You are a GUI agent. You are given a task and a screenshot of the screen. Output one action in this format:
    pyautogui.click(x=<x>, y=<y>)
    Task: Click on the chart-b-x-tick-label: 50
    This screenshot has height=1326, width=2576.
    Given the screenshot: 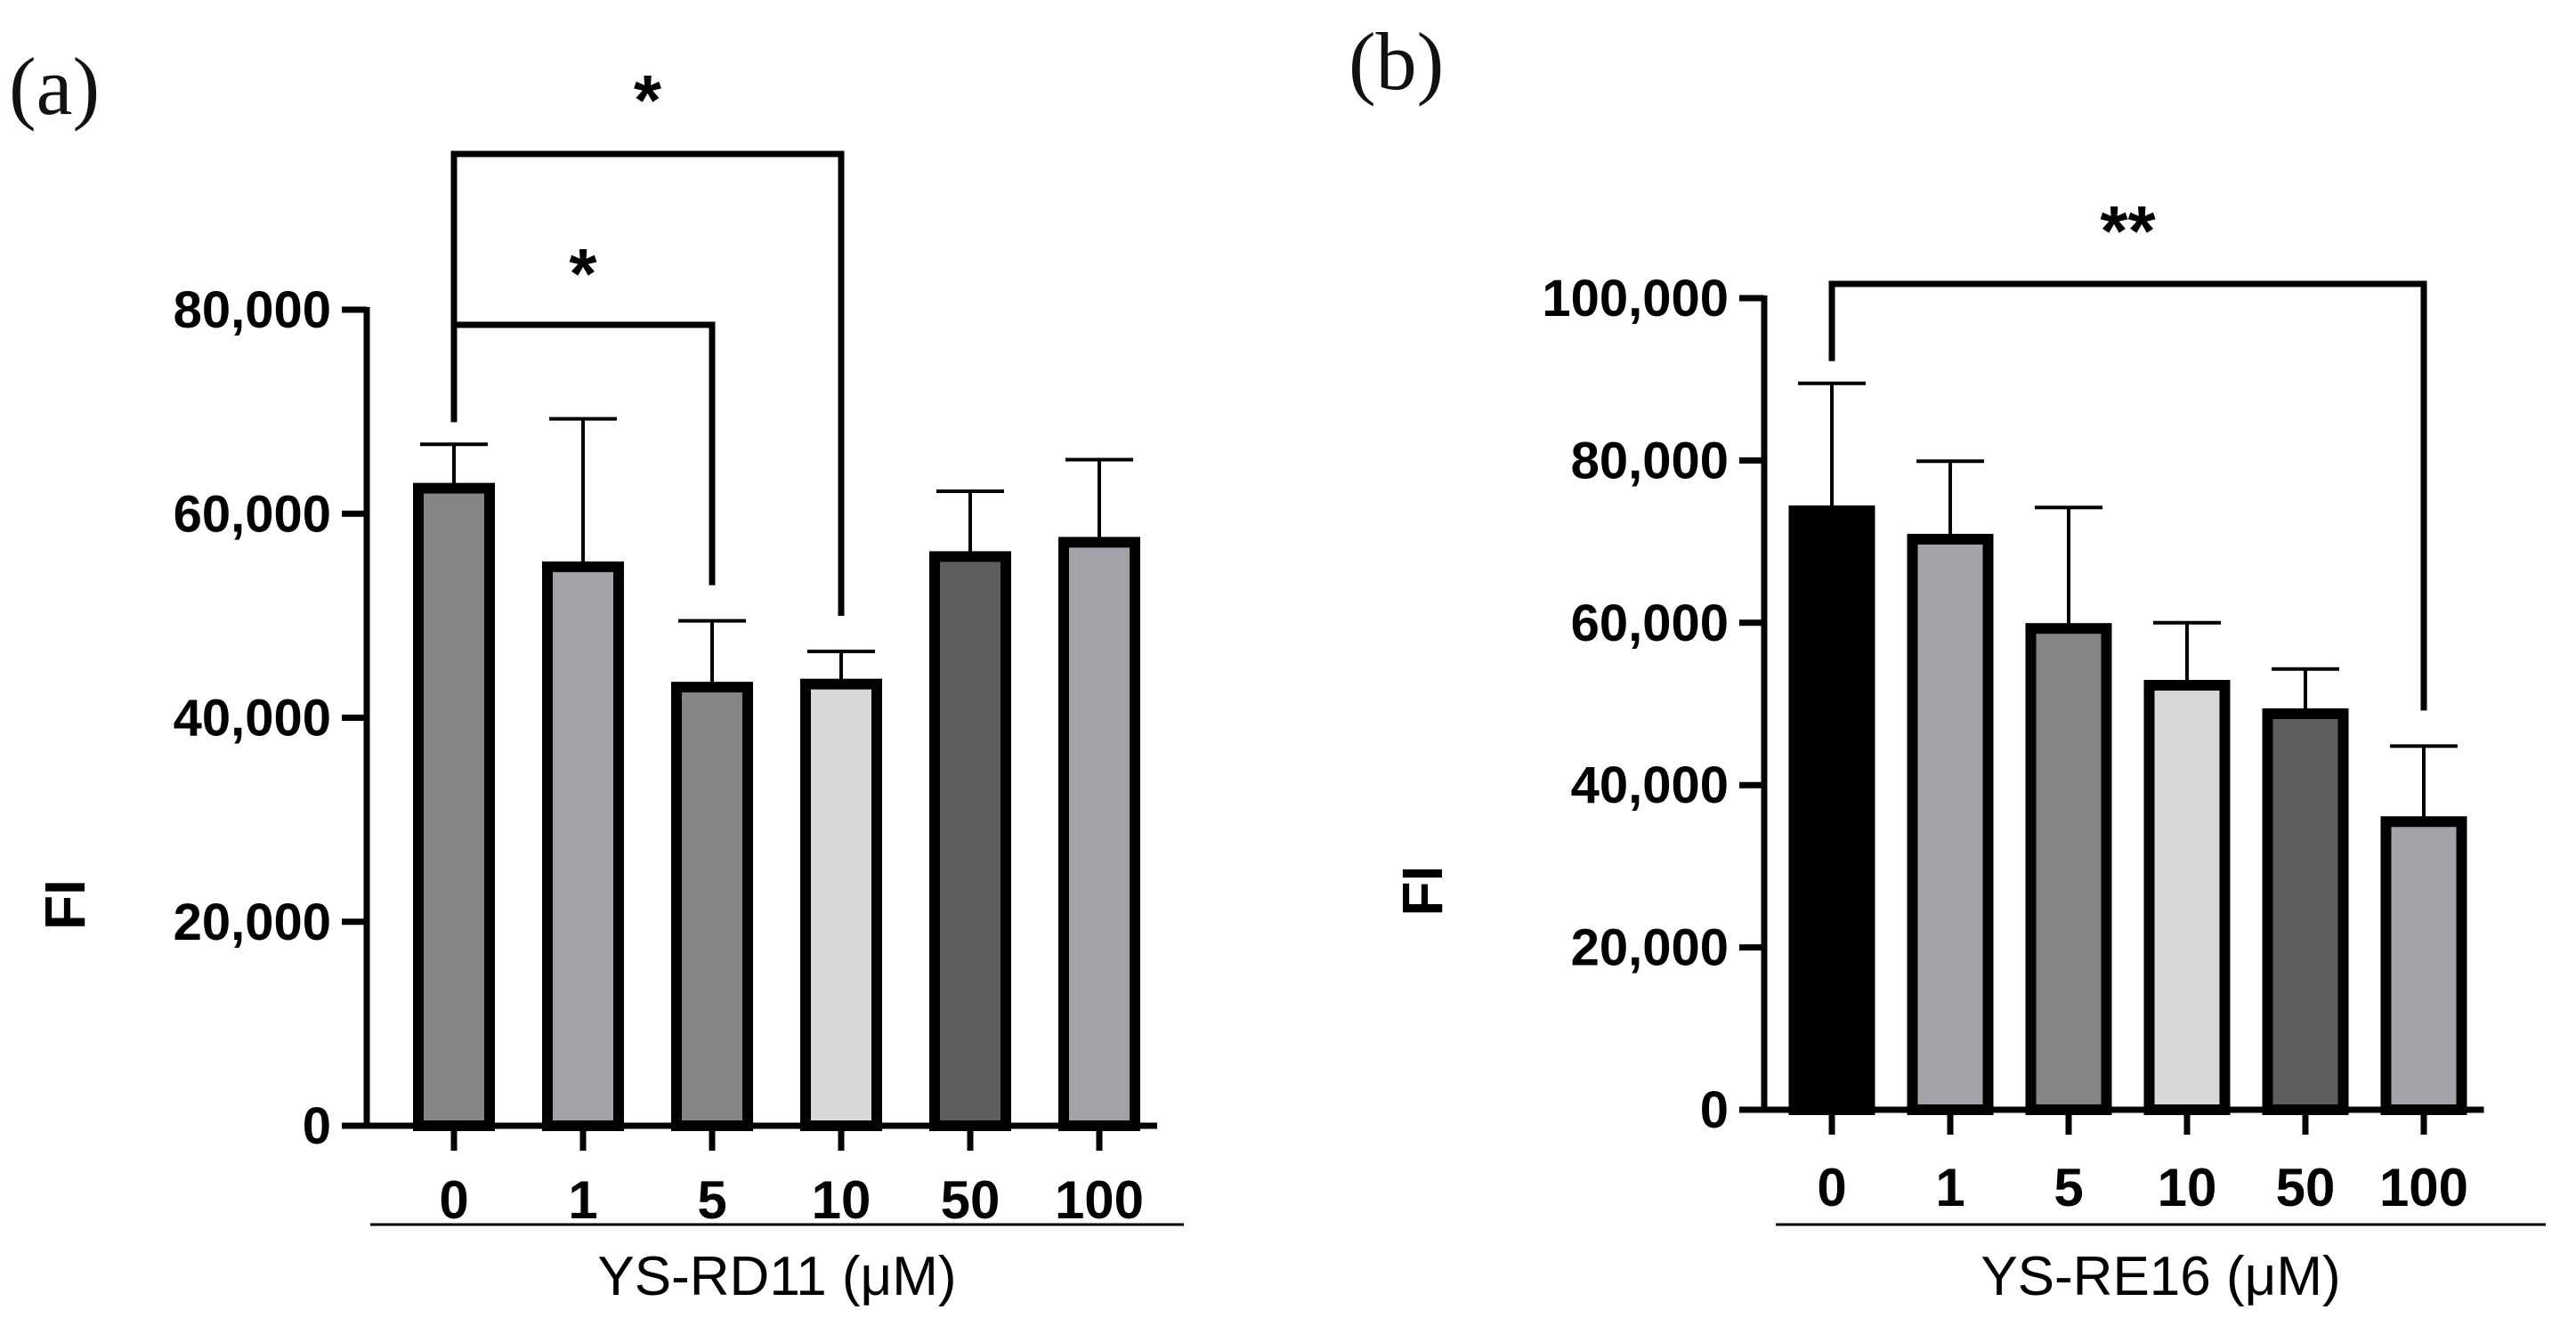 What is the action you would take?
    pyautogui.click(x=2306, y=1187)
    